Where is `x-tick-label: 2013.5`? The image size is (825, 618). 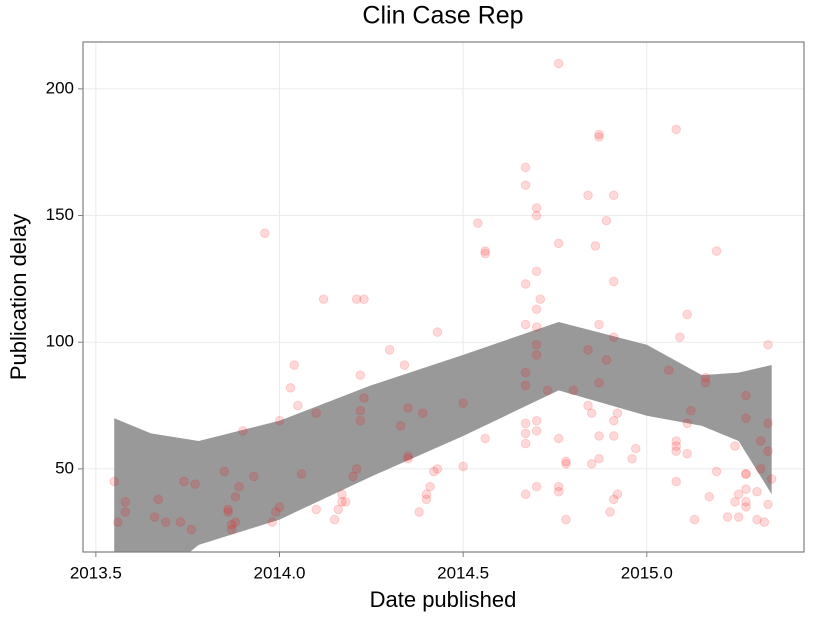
x-tick-label: 2013.5 is located at coordinates (96, 572).